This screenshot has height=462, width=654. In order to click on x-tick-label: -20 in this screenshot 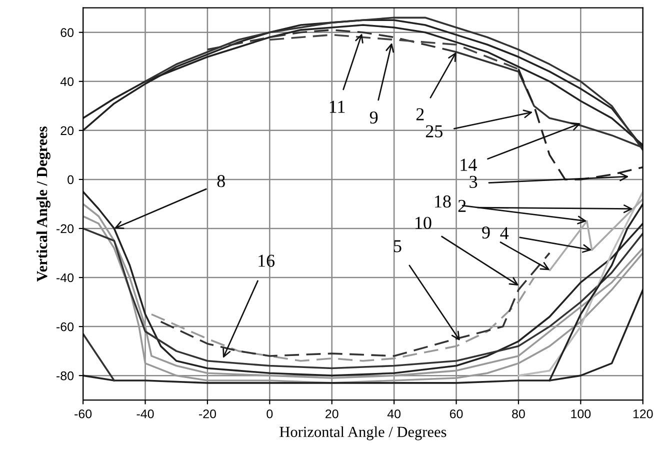, I will do `click(207, 413)`.